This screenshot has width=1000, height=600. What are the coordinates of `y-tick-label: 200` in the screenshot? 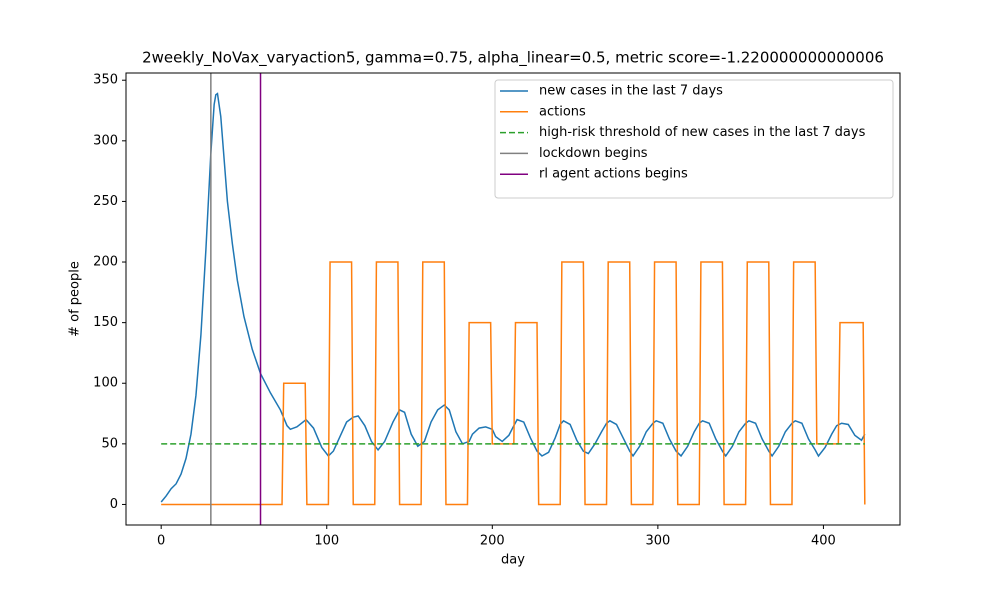 It's located at (105, 262).